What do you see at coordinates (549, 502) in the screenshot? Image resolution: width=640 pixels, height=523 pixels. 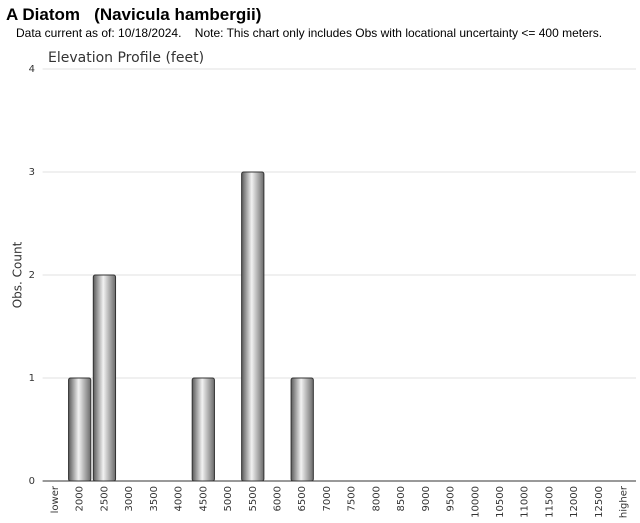 I see `x-tick-label: 11500` at bounding box center [549, 502].